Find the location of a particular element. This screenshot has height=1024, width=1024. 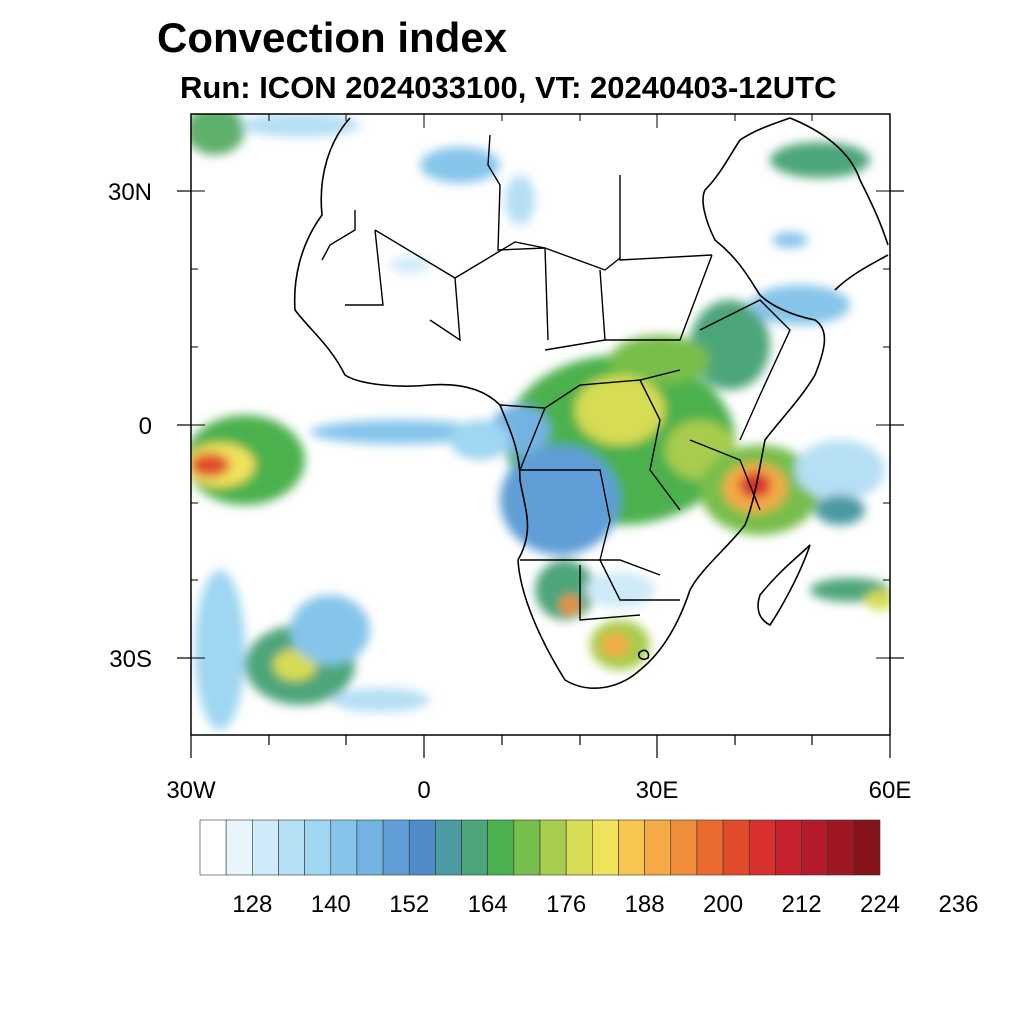

map-title: Convection index is located at coordinates (332, 37).